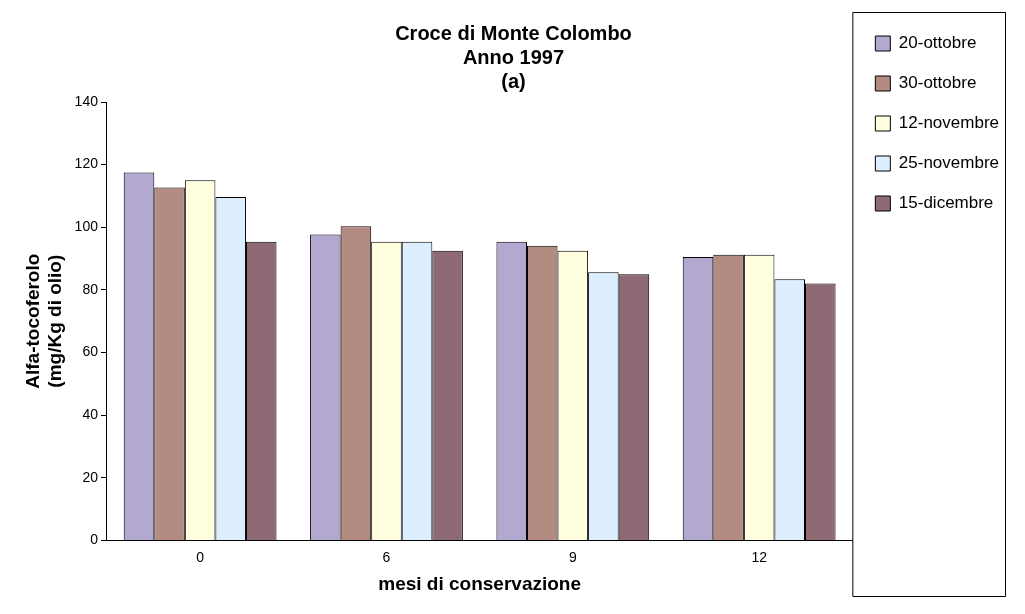 The width and height of the screenshot is (1025, 614). Describe the element at coordinates (86, 226) in the screenshot. I see `y-tick-label: 100` at that location.